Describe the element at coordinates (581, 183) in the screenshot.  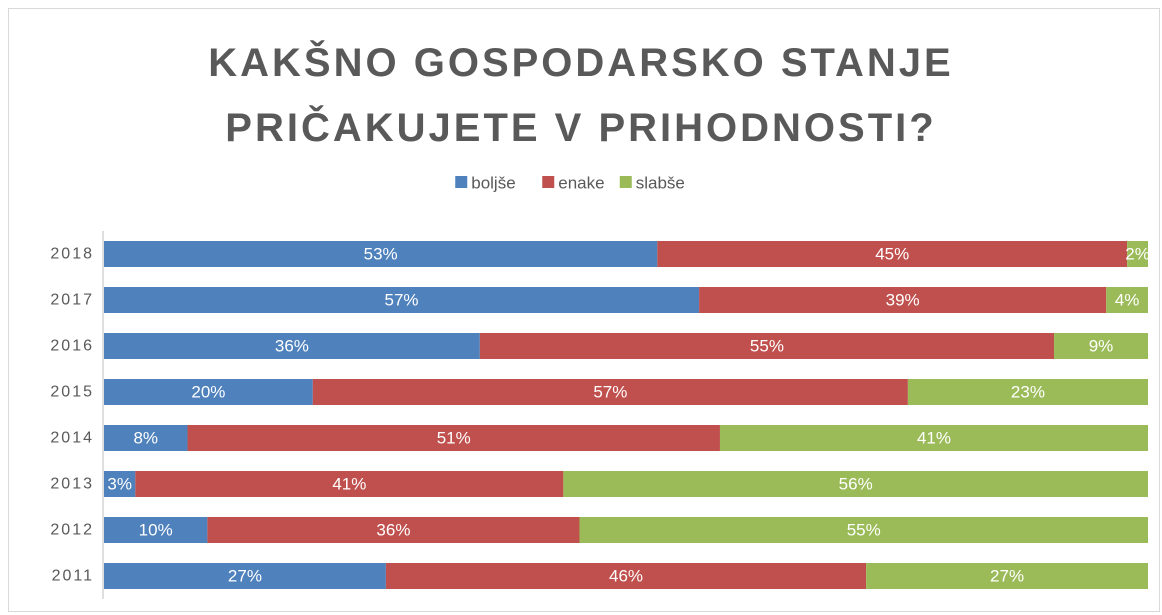
I see `legend-label: enake` at that location.